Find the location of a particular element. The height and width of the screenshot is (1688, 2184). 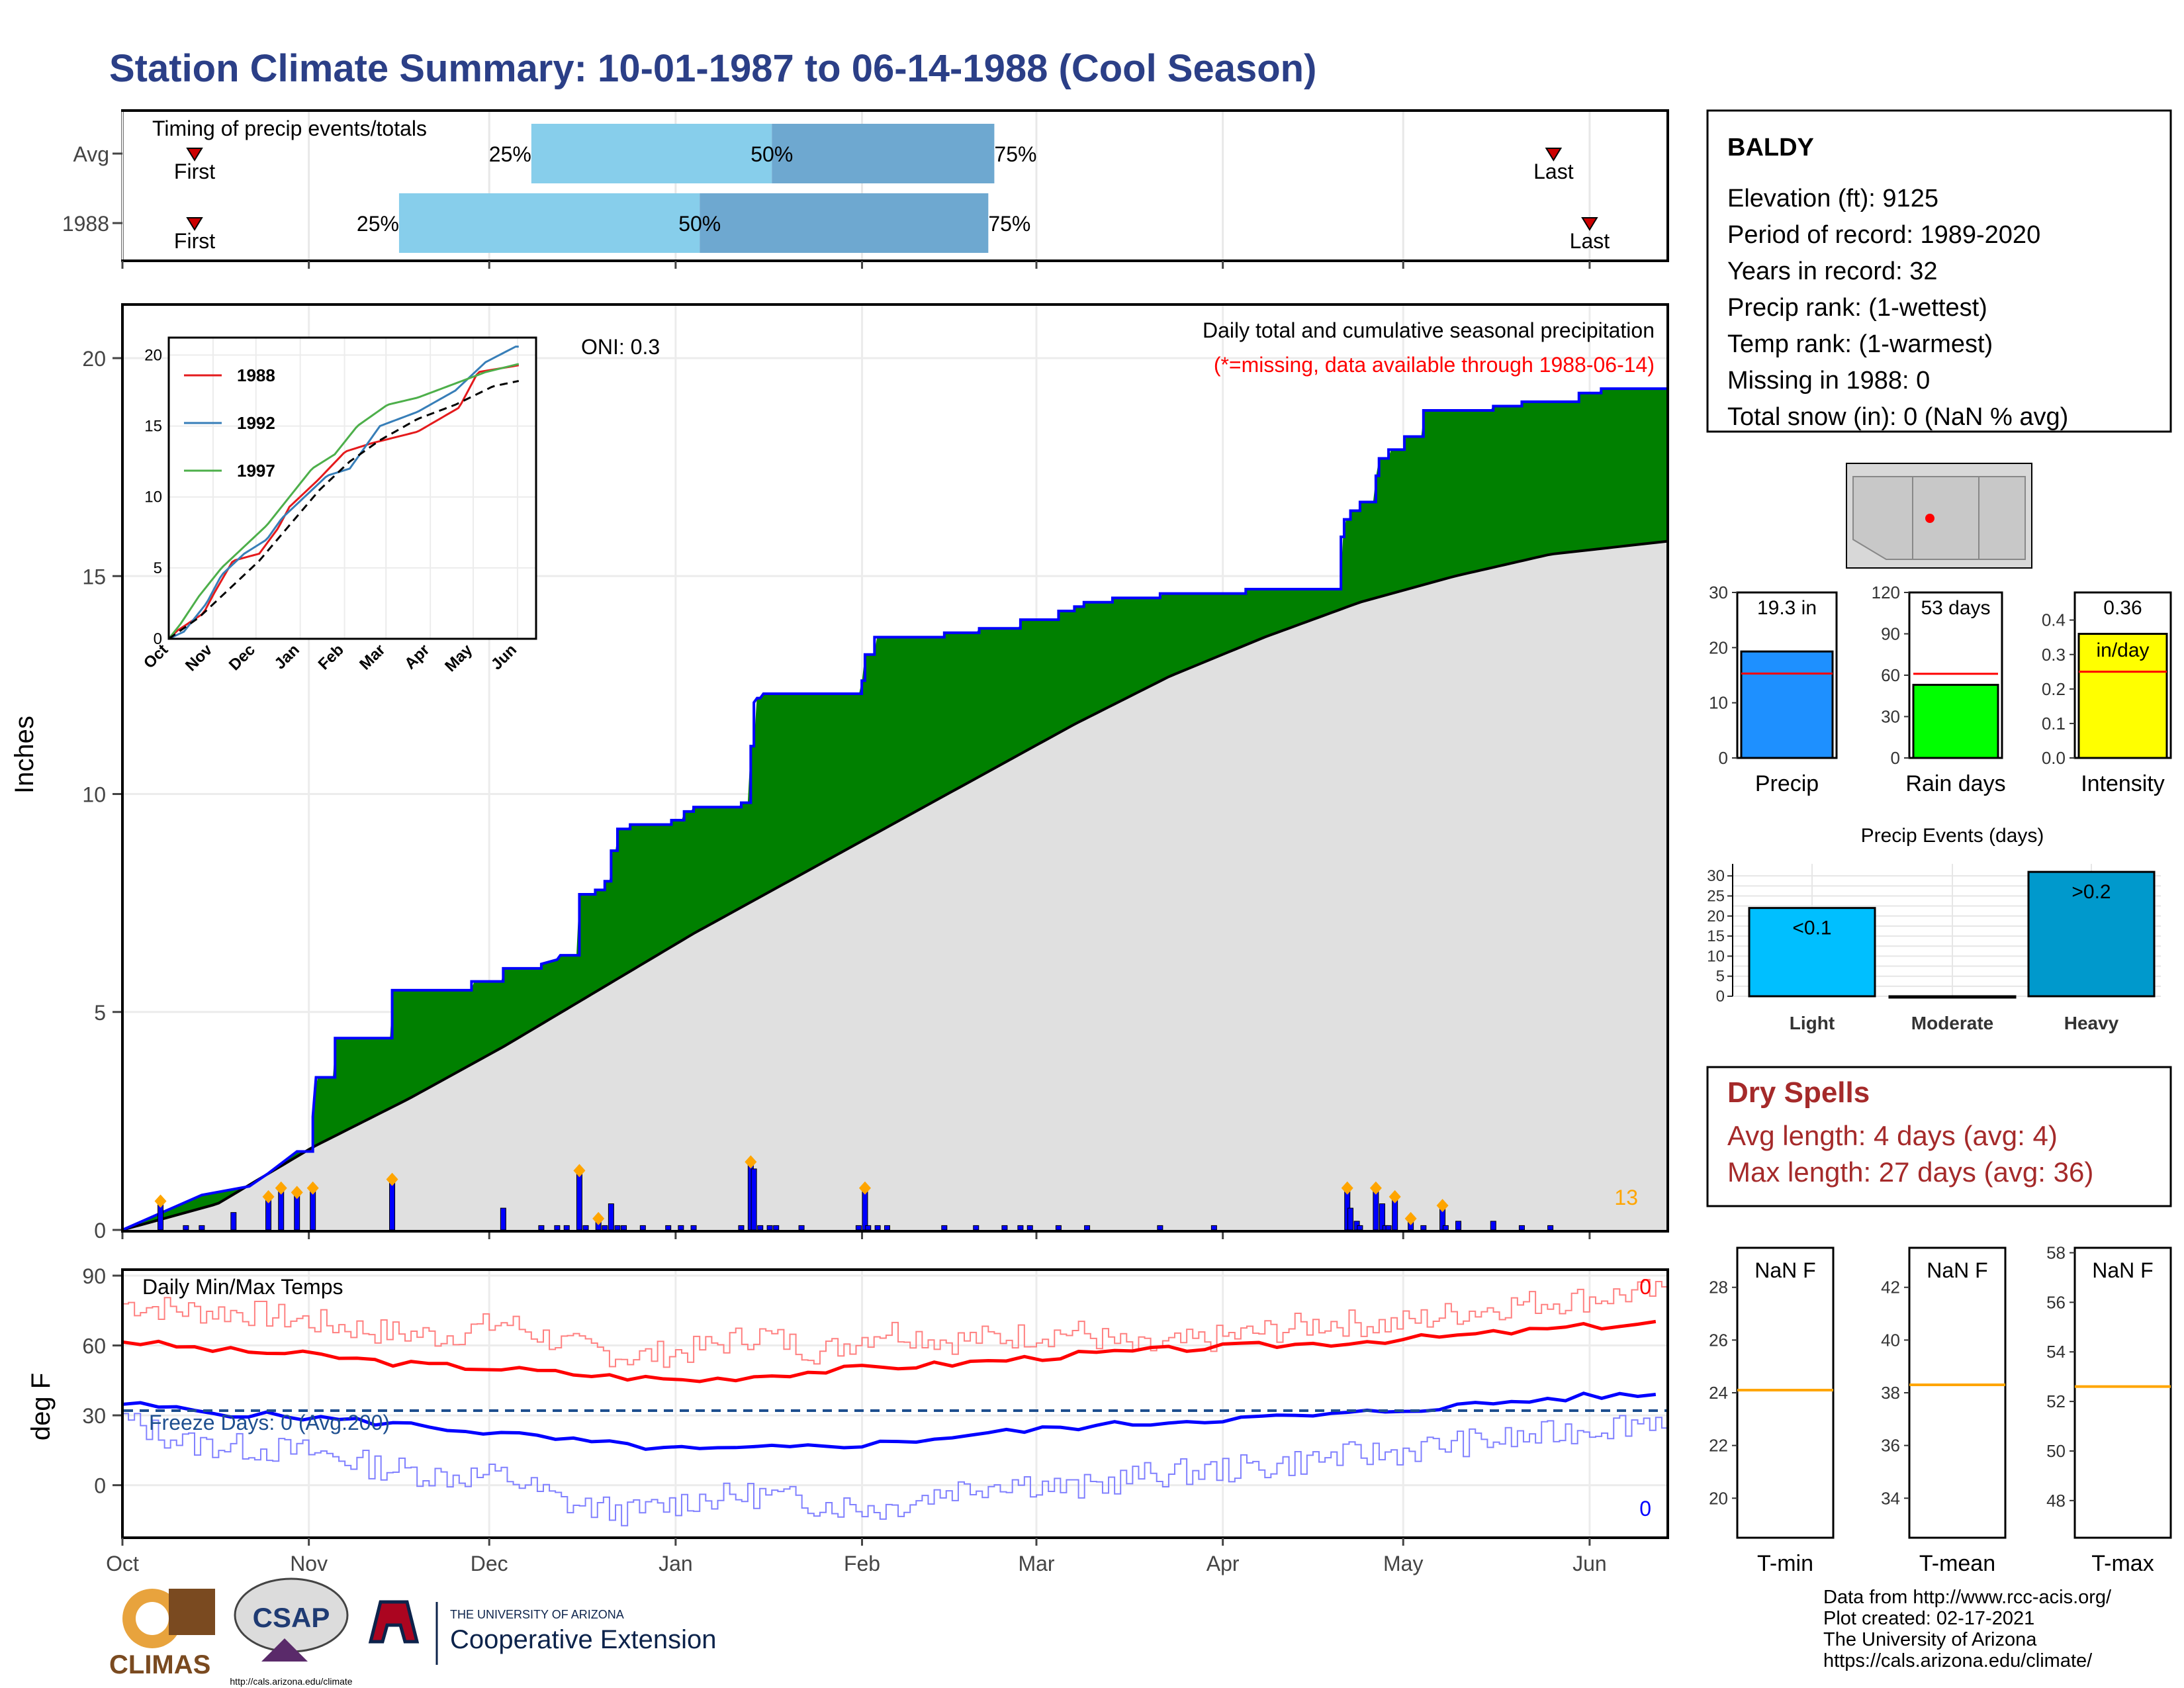

temp-box-ytick: 24 is located at coordinates (1718, 1393).